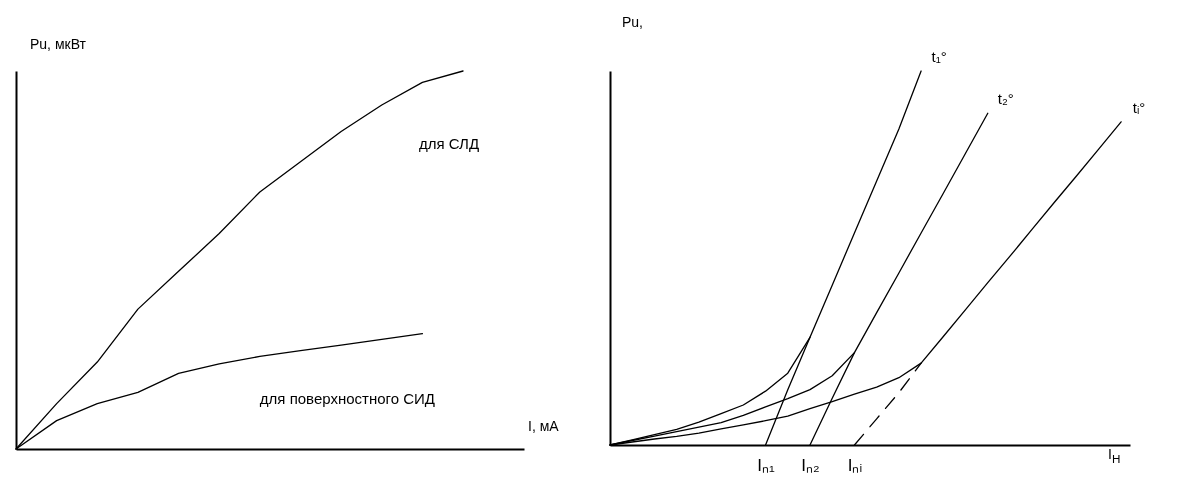  What do you see at coordinates (1139, 107) in the screenshot?
I see `series-label: tᵢ°` at bounding box center [1139, 107].